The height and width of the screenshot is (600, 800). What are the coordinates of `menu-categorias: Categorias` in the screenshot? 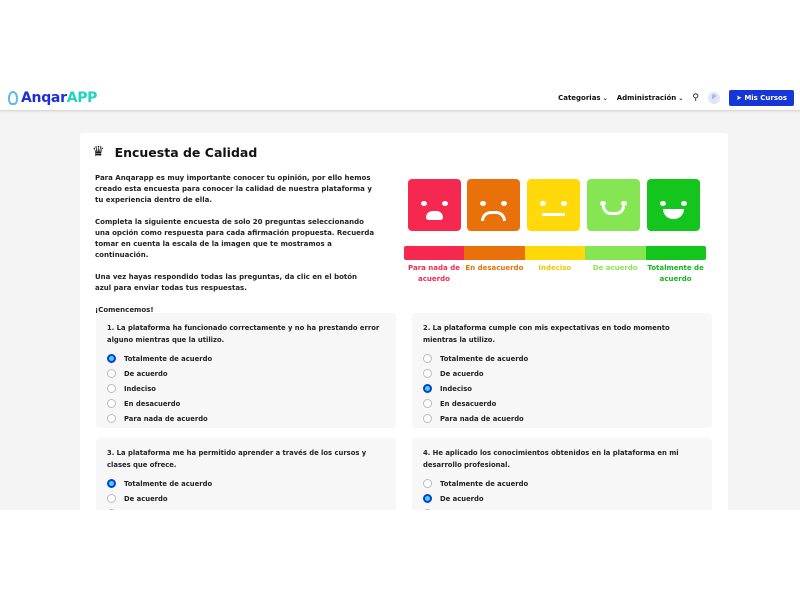 It's located at (583, 98).